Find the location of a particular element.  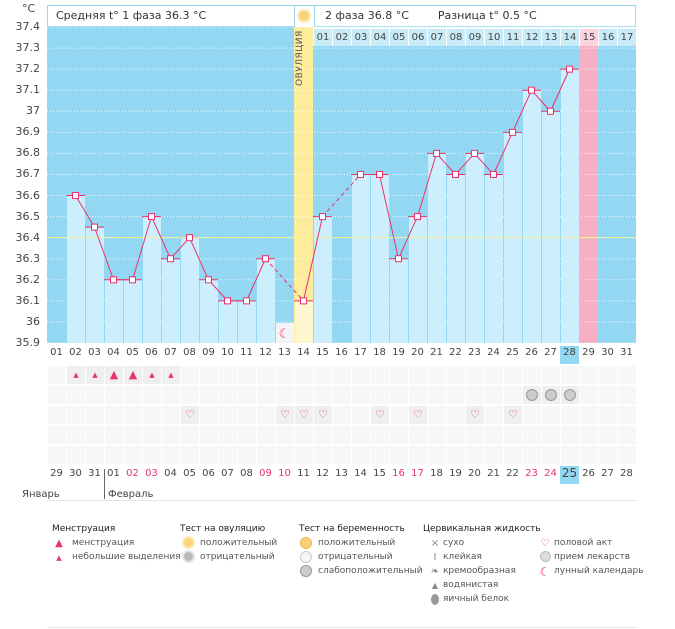

day-label: 15 is located at coordinates (322, 352).